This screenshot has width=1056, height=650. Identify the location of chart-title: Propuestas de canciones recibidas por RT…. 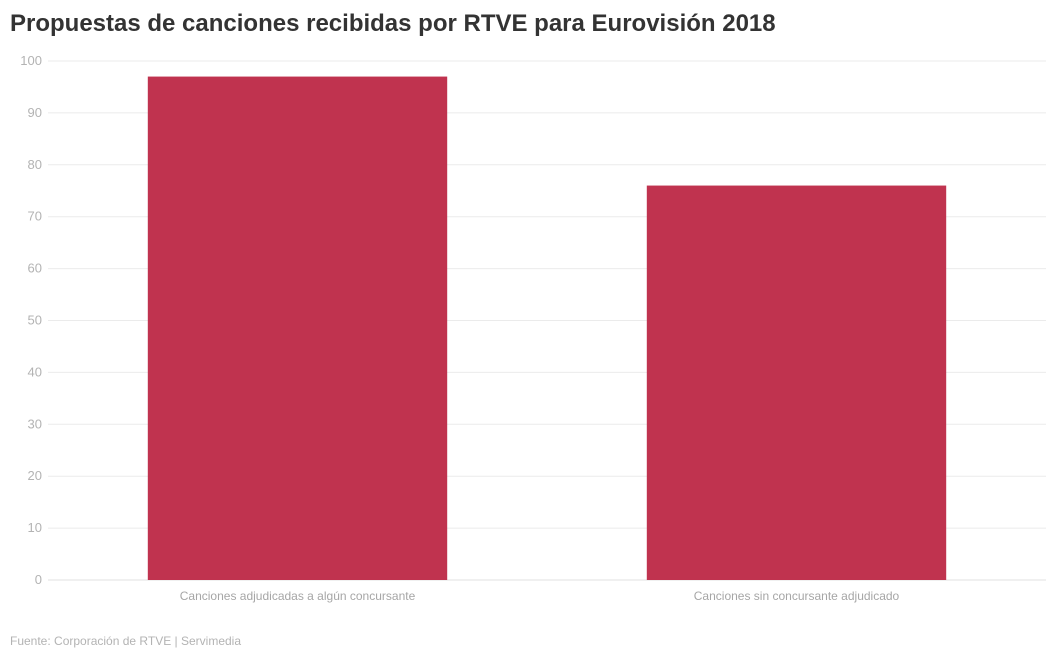
(393, 23).